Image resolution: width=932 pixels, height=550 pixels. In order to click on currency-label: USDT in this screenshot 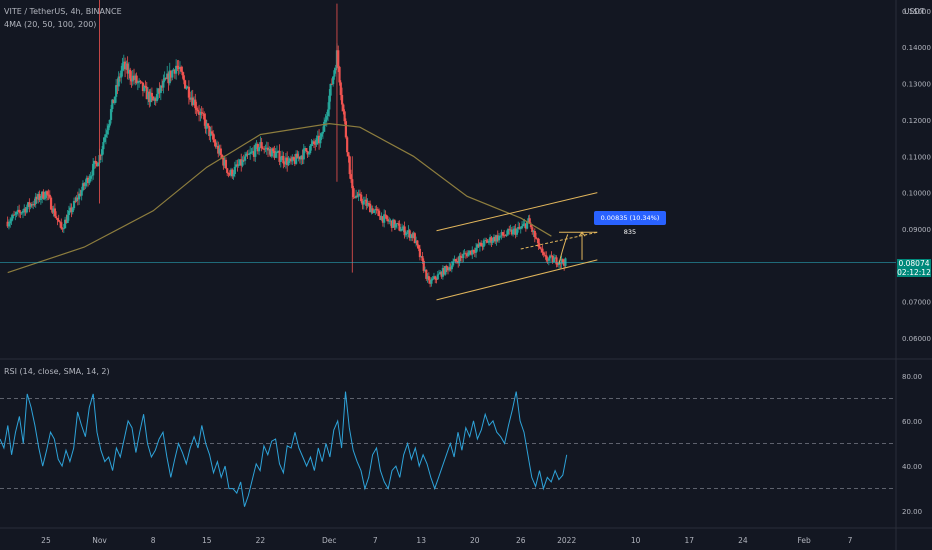, I will do `click(914, 11)`.